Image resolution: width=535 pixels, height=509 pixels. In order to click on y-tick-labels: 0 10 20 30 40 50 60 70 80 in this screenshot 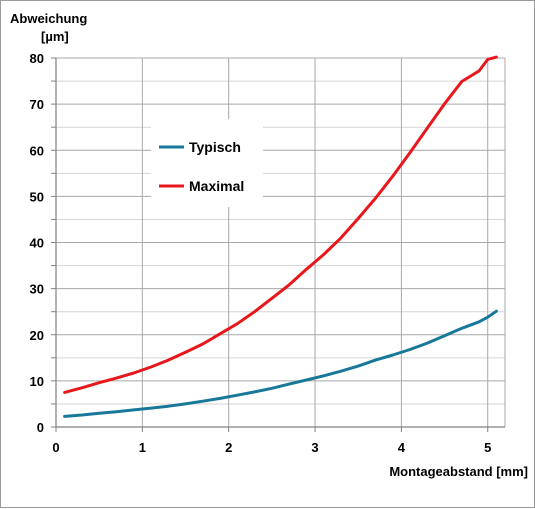, I will do `click(37, 243)`.